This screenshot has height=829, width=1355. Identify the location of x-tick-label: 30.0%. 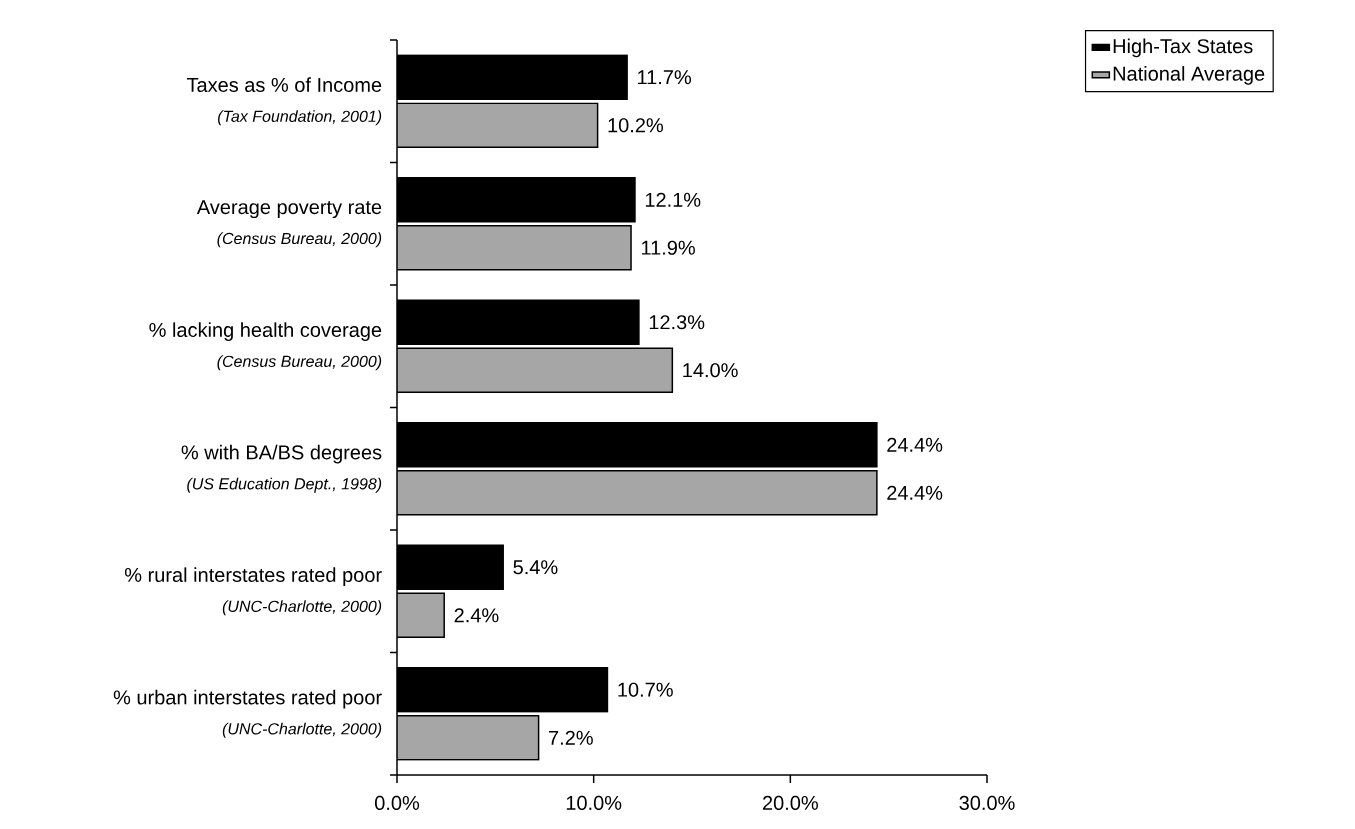
(987, 803).